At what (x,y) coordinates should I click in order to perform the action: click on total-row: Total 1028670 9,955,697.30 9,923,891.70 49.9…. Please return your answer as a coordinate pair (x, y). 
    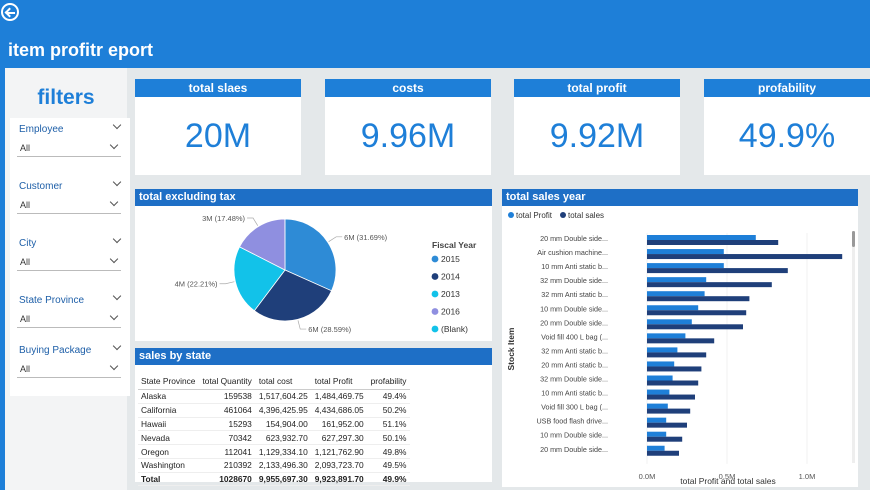
    Looking at the image, I should click on (274, 479).